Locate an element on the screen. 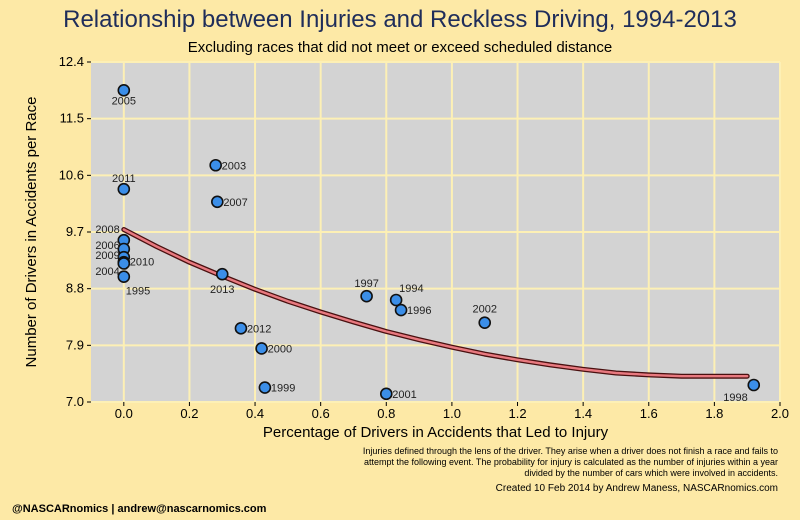 The image size is (800, 520). x-tick-label: 1.6 is located at coordinates (649, 413).